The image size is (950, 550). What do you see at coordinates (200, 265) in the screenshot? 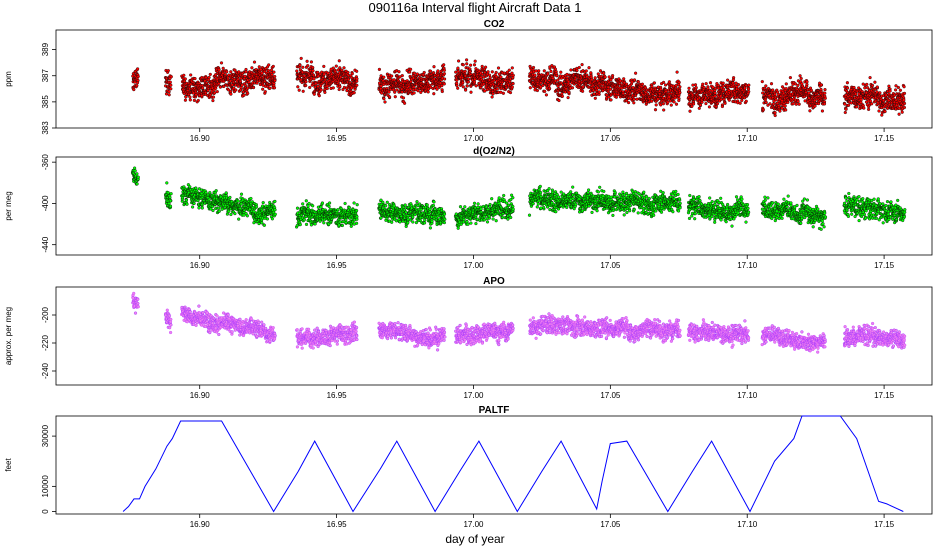
I see `x-tick-label: 16.90` at bounding box center [200, 265].